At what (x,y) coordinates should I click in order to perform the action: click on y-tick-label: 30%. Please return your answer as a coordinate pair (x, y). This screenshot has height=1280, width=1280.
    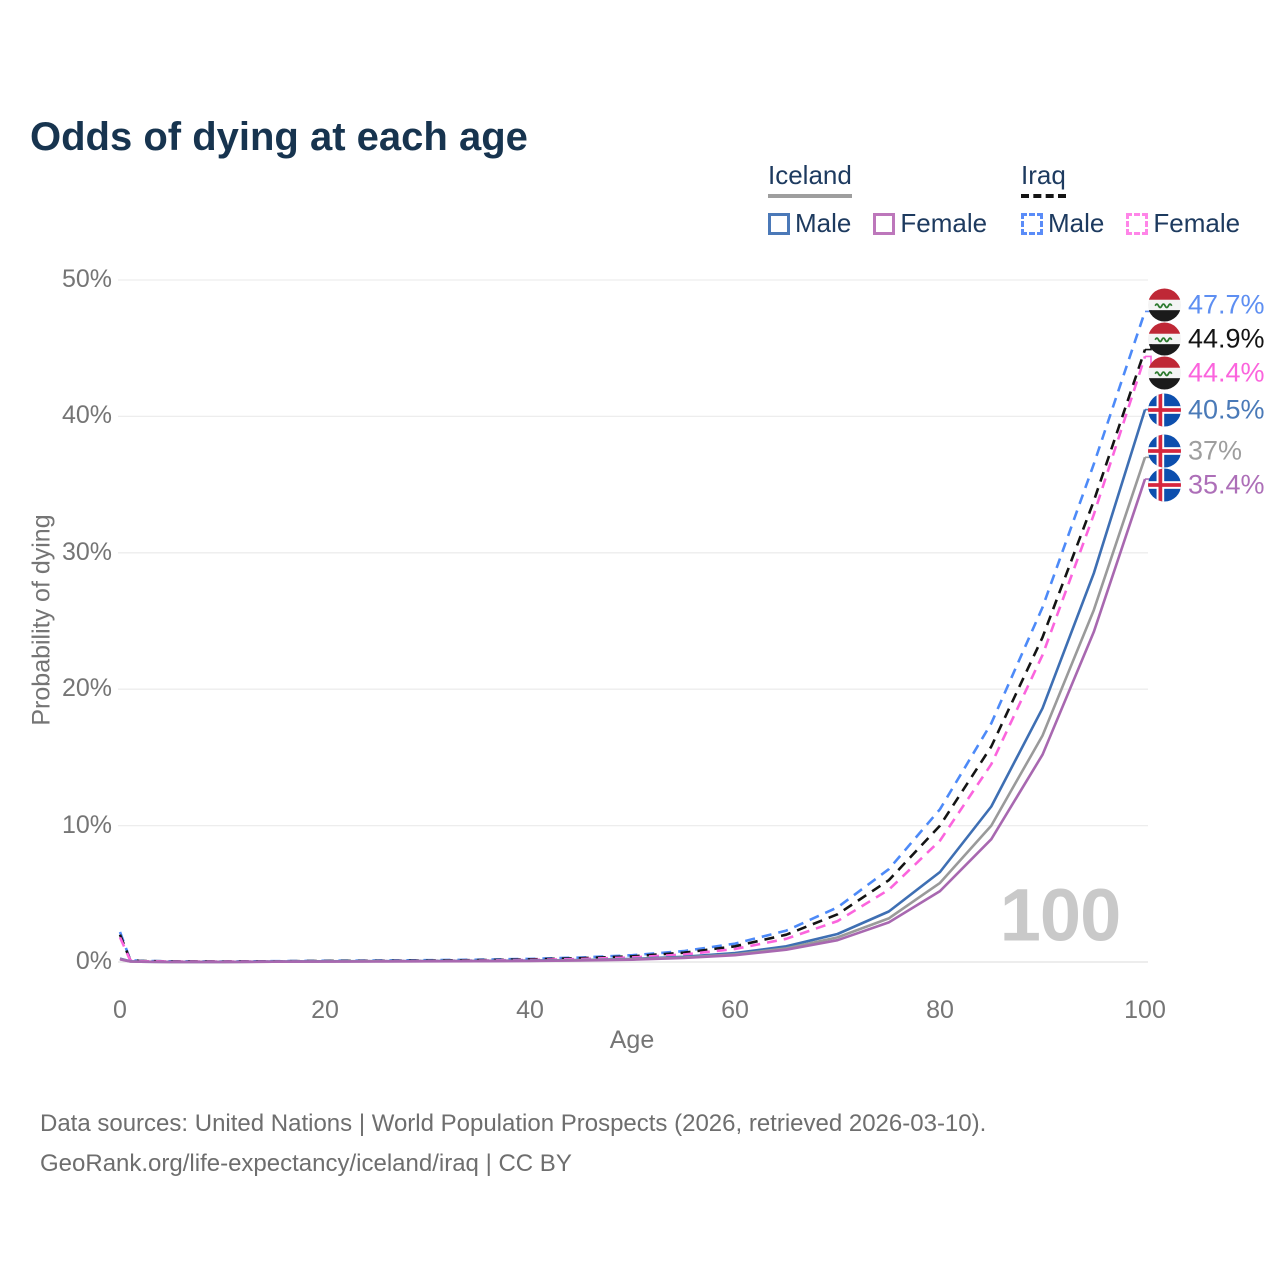
    Looking at the image, I should click on (86, 551).